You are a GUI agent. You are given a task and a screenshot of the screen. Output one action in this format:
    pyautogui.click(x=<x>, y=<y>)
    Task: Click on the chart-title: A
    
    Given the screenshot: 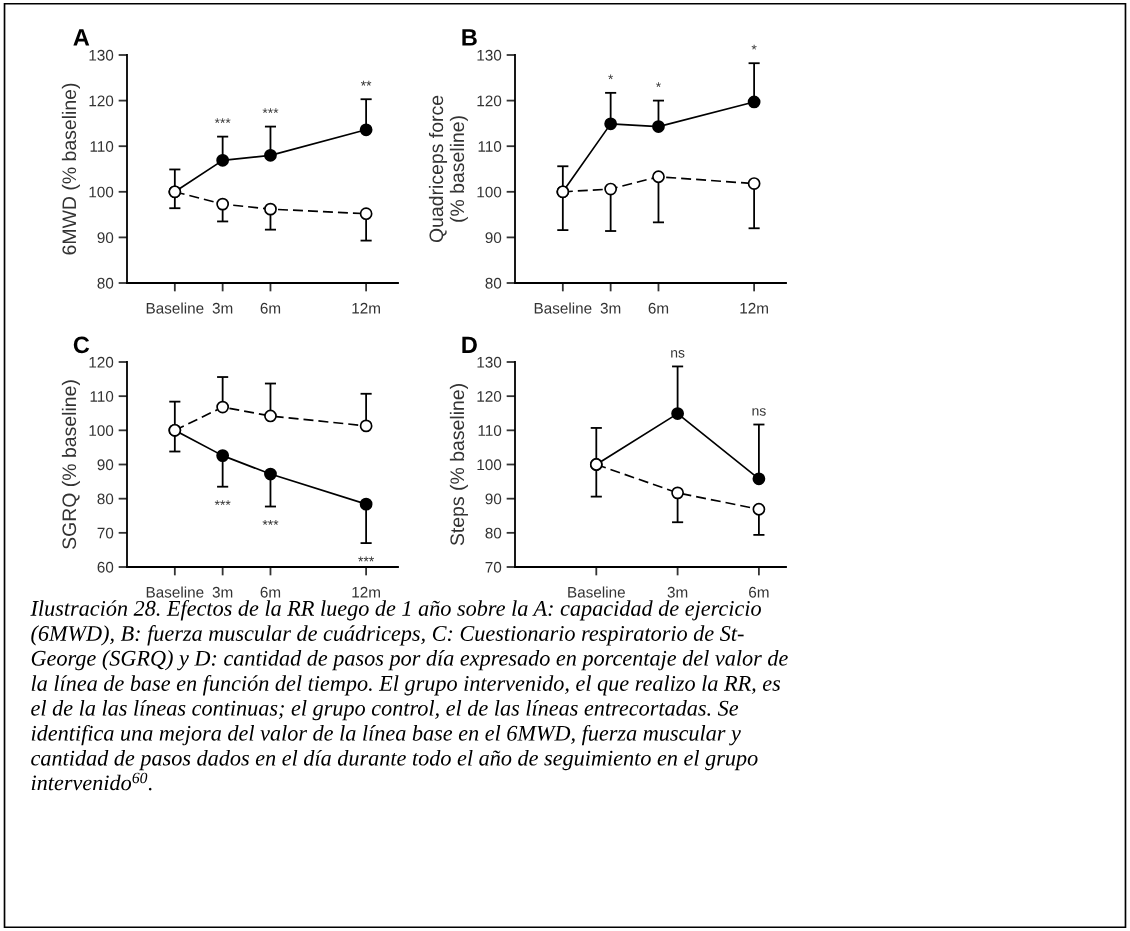 What is the action you would take?
    pyautogui.click(x=81, y=37)
    